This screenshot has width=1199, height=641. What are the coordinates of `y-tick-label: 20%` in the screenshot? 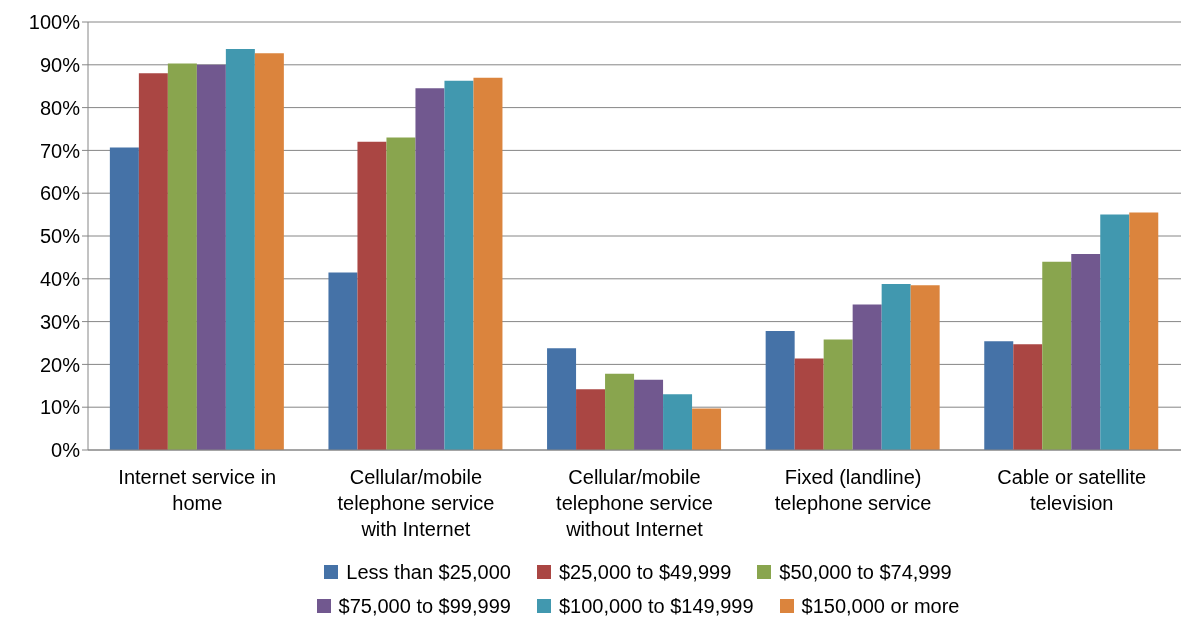 It's located at (60, 364).